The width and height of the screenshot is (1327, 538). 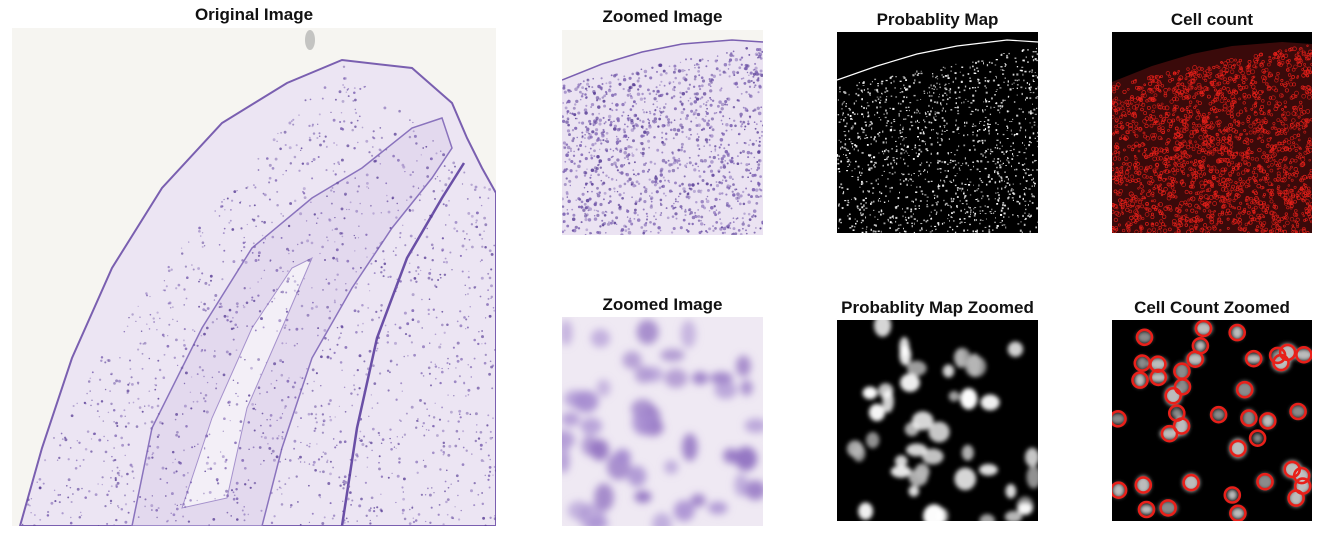 I want to click on zoomed-edge-region, so click(x=662, y=55).